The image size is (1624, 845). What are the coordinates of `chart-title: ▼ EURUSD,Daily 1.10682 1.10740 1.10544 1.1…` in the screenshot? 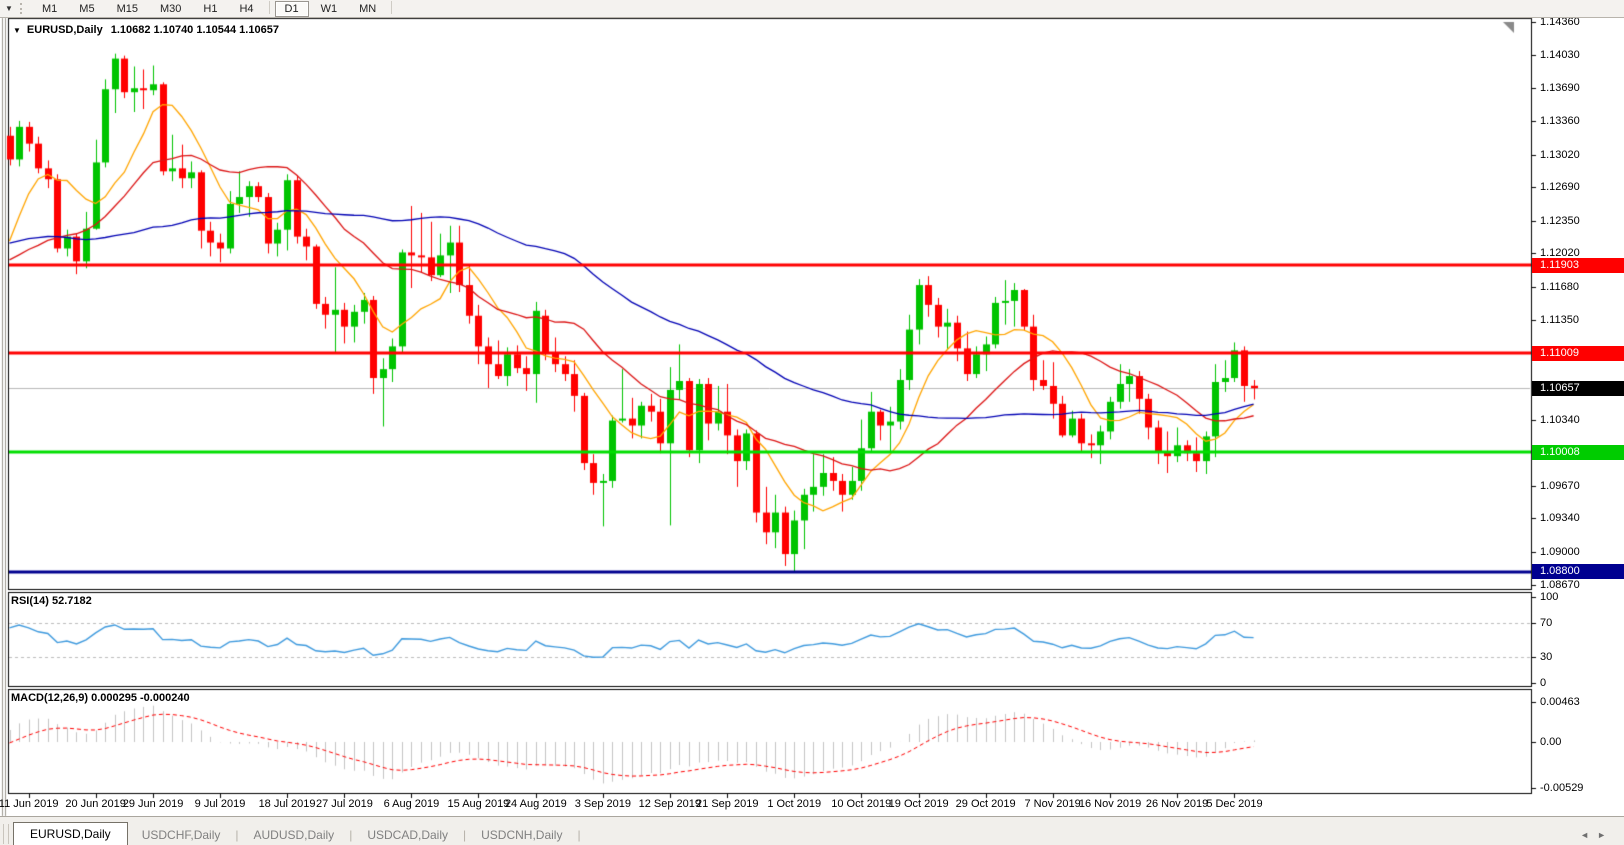 It's located at (146, 30).